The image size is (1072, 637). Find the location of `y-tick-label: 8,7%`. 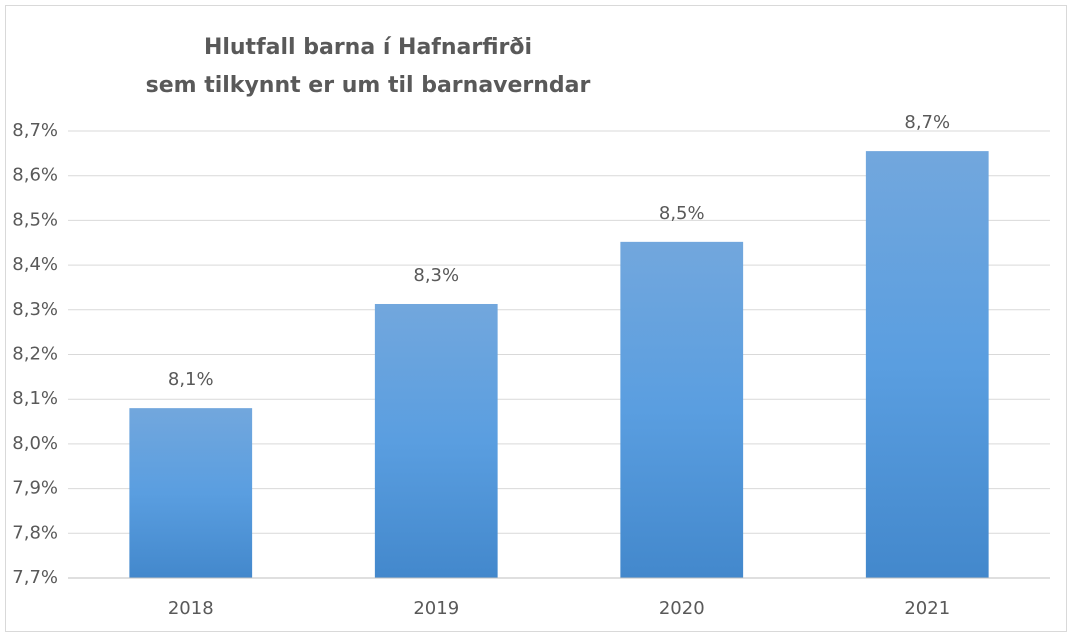

y-tick-label: 8,7% is located at coordinates (35, 130).